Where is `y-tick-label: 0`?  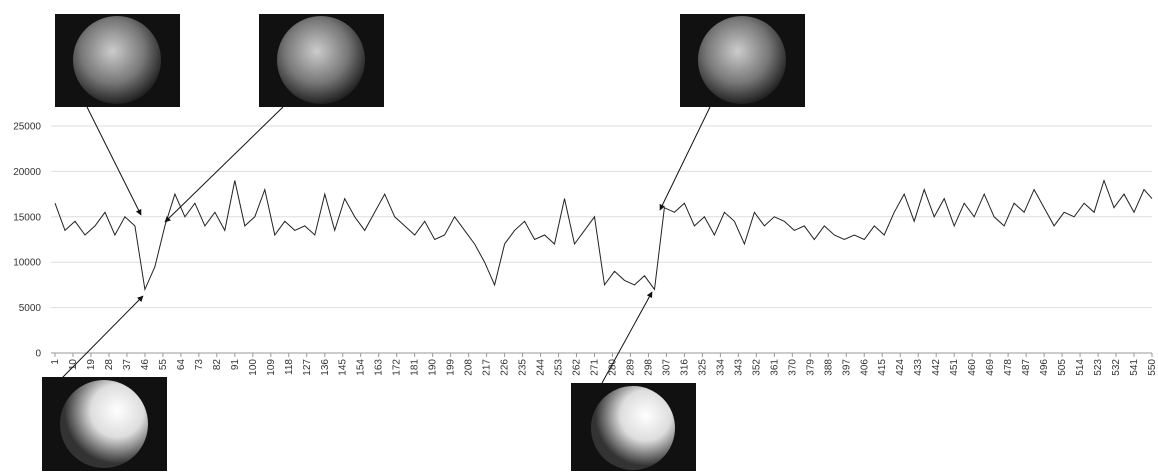 y-tick-label: 0 is located at coordinates (38, 354).